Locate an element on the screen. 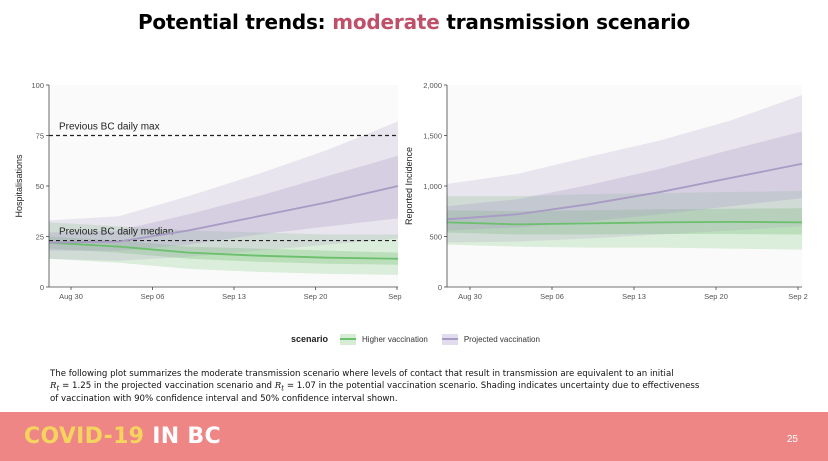  y-tick-label: 100 is located at coordinates (37, 85).